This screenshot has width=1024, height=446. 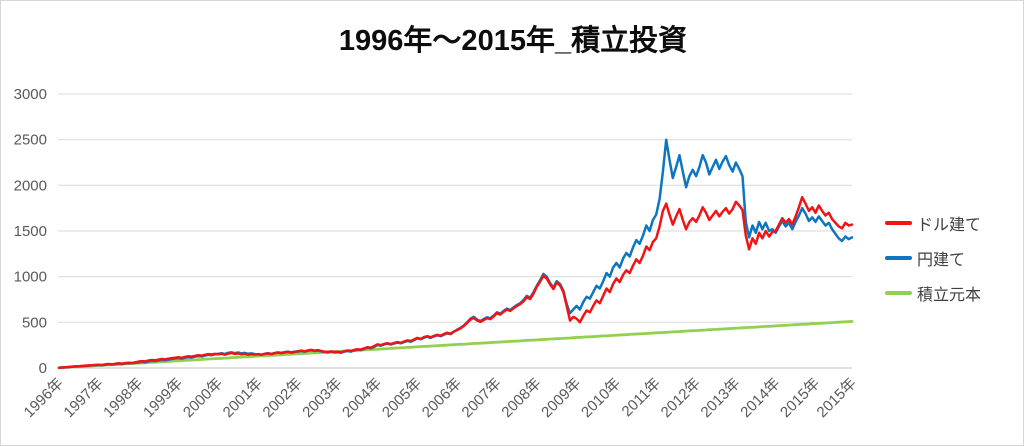 What do you see at coordinates (513, 41) in the screenshot?
I see `chart-title: 1996年～2015年_積立投資` at bounding box center [513, 41].